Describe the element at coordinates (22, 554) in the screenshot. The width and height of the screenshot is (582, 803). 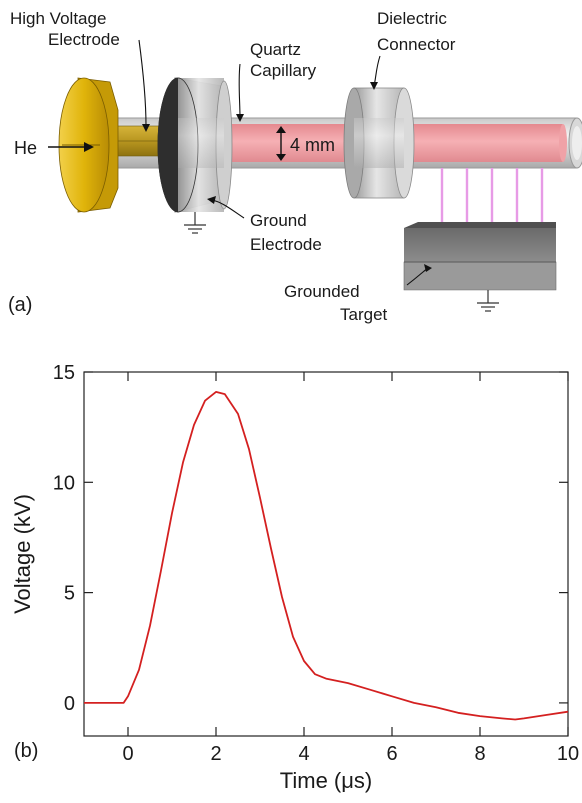
I see `y-axis-label: Voltage (kV)` at that location.